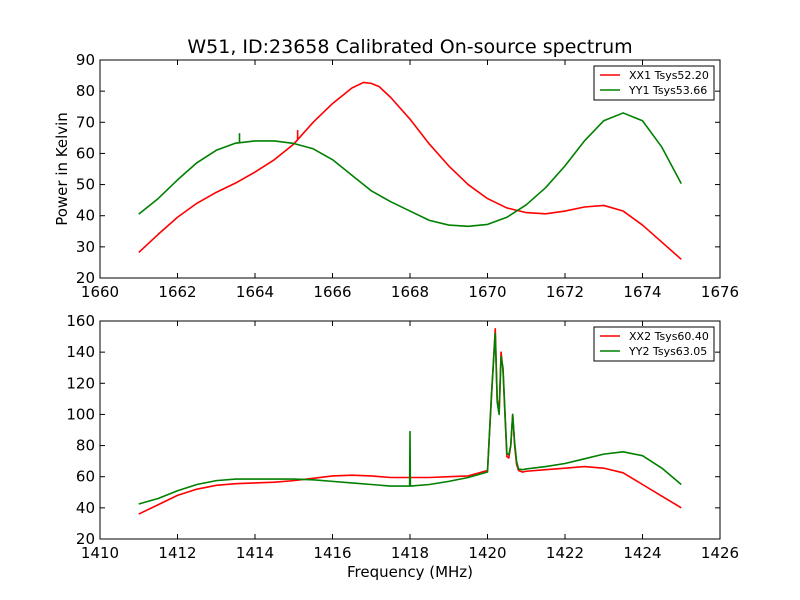  I want to click on y-tick-label: 140, so click(80, 352).